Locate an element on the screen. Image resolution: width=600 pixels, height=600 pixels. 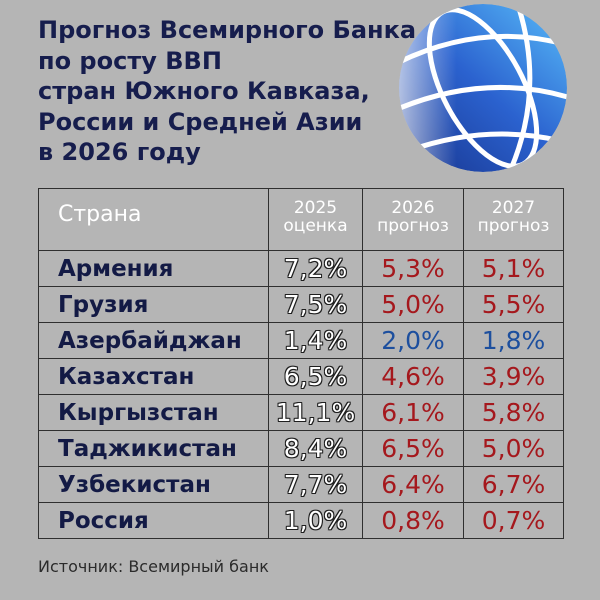
estimate-2025-cell: 7,2% is located at coordinates (315, 268).